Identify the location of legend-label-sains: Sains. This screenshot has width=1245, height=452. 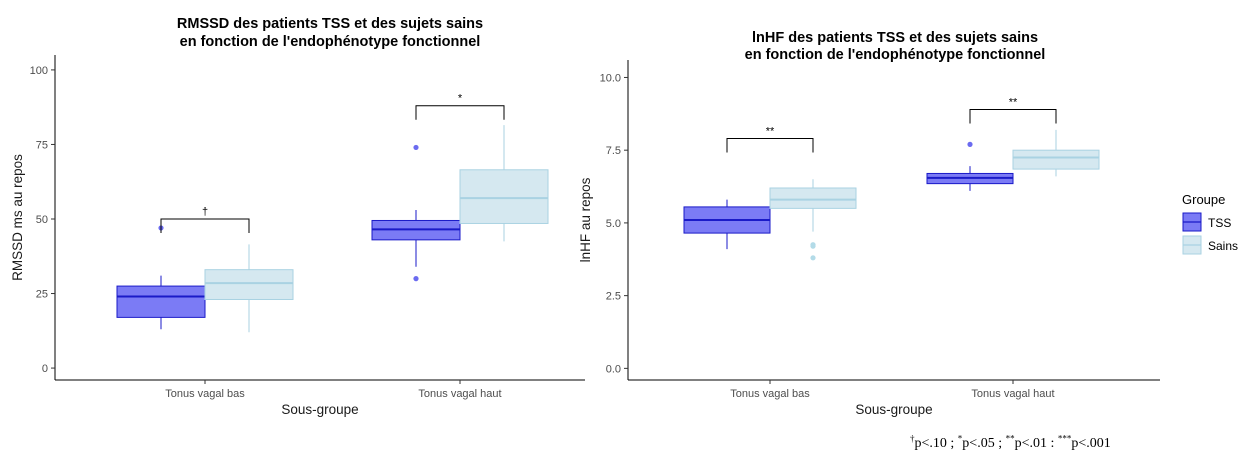
(1223, 246).